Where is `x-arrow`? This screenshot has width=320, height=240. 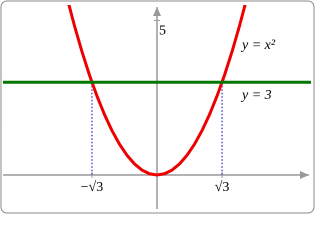 x-arrow is located at coordinates (304, 175).